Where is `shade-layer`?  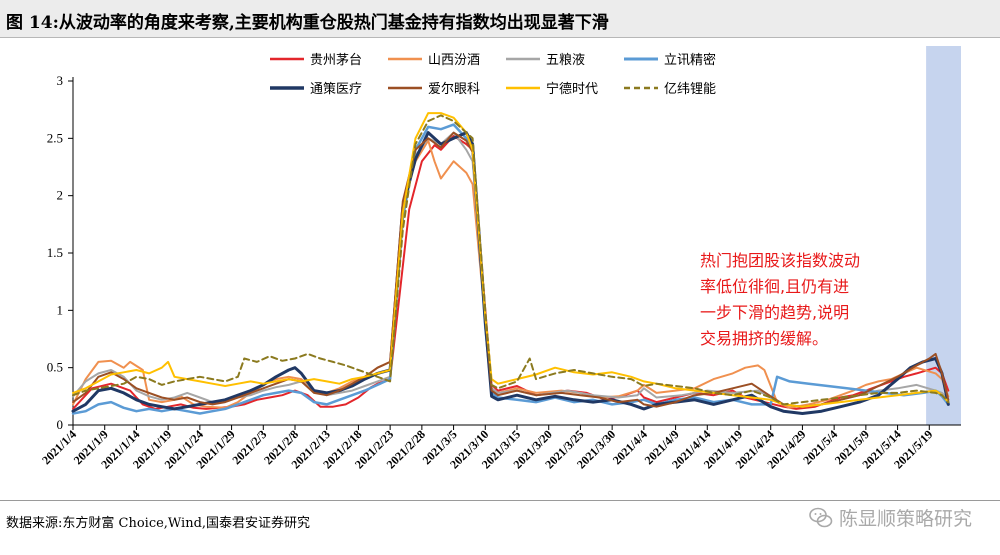
shade-layer is located at coordinates (943, 235).